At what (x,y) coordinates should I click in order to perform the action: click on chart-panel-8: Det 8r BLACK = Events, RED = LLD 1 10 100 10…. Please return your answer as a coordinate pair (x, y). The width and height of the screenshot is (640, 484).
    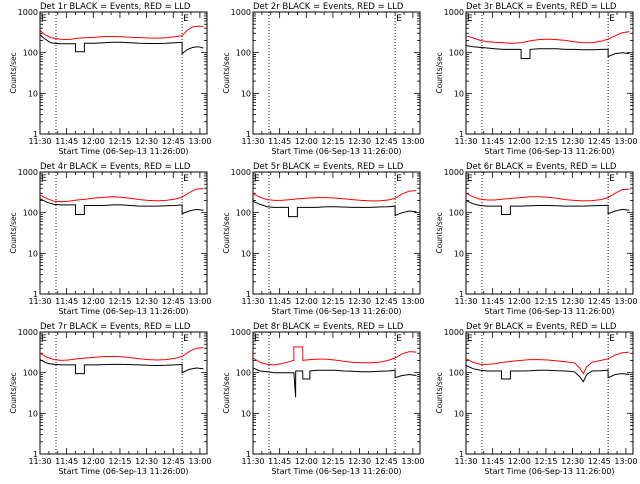
    Looking at the image, I should click on (323, 399).